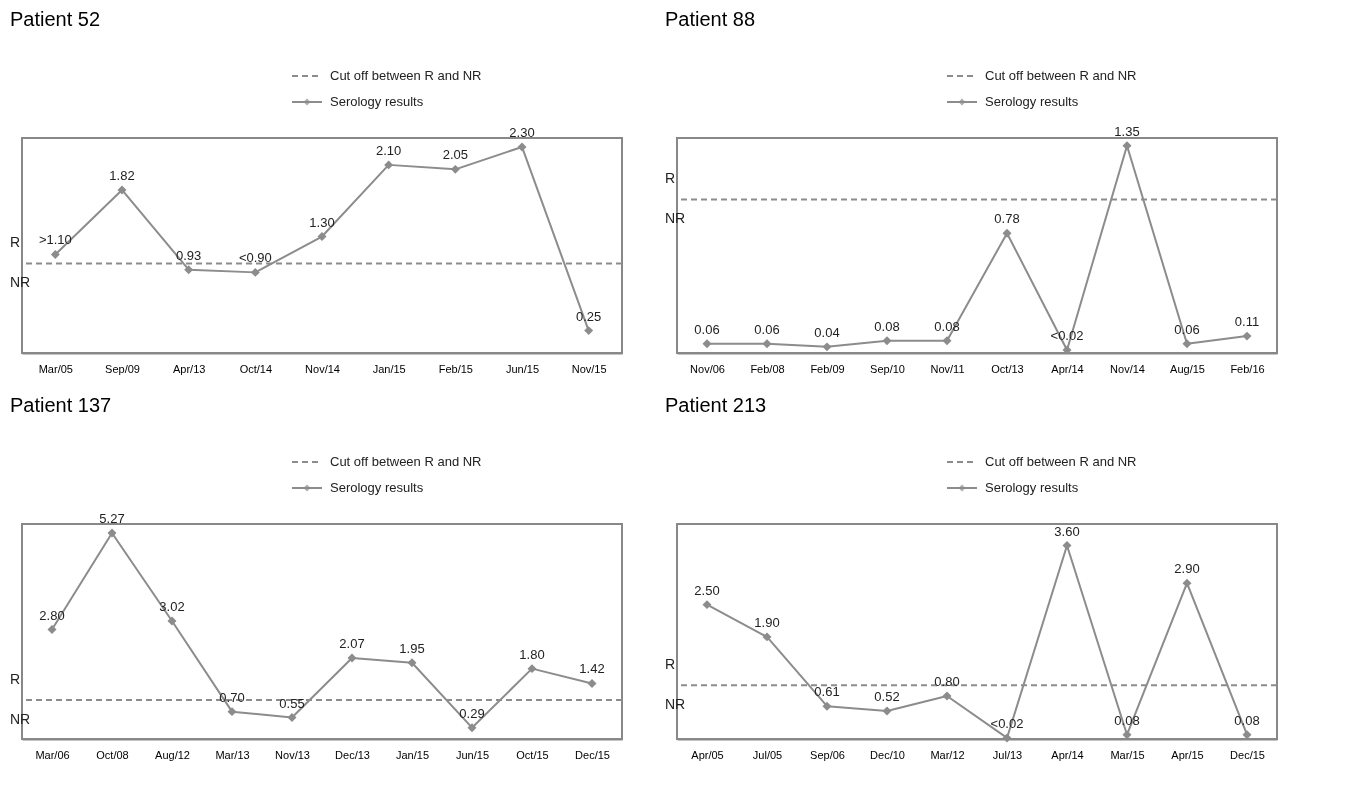 This screenshot has width=1358, height=788. Describe the element at coordinates (352, 754) in the screenshot. I see `x-tick-label: Dec/13` at that location.